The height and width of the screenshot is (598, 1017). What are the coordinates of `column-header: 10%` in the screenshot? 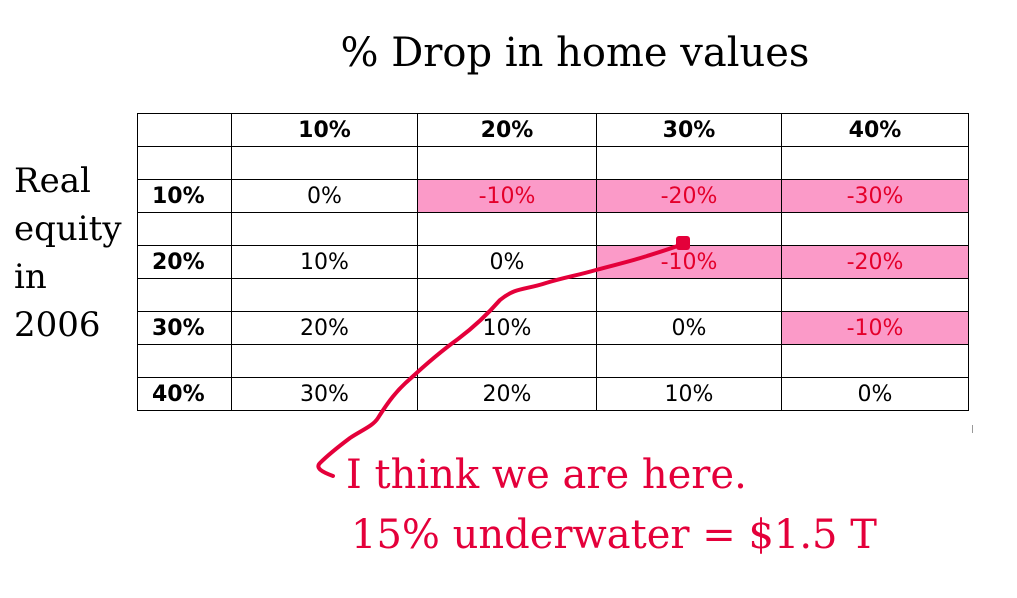 It's located at (324, 130).